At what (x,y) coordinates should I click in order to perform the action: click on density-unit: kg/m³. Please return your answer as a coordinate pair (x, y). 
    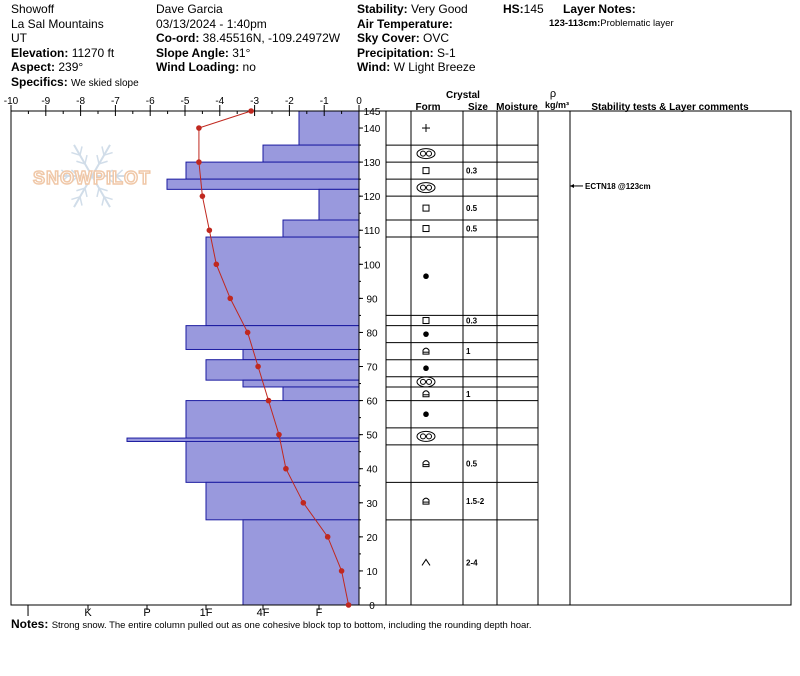
    Looking at the image, I should click on (557, 105).